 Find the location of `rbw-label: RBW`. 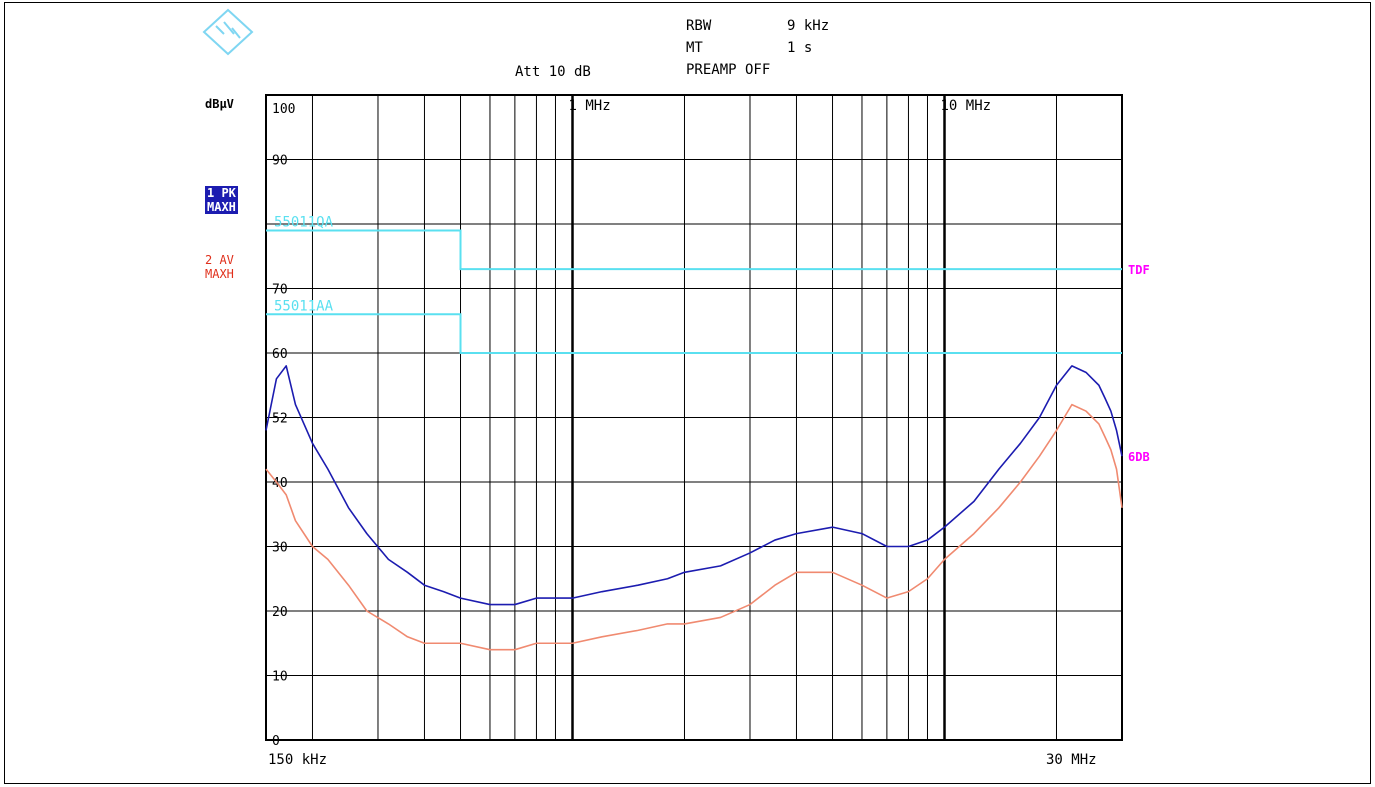

rbw-label: RBW is located at coordinates (699, 26).